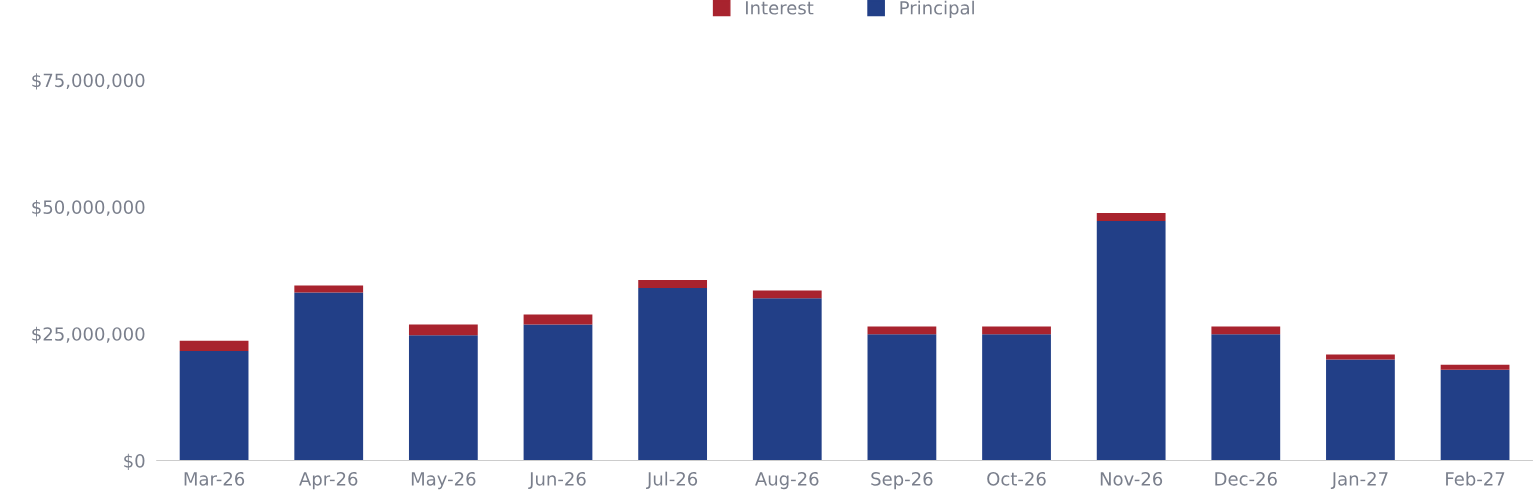 This screenshot has width=1537, height=491. What do you see at coordinates (902, 480) in the screenshot?
I see `x-tick-label: Sep-26` at bounding box center [902, 480].